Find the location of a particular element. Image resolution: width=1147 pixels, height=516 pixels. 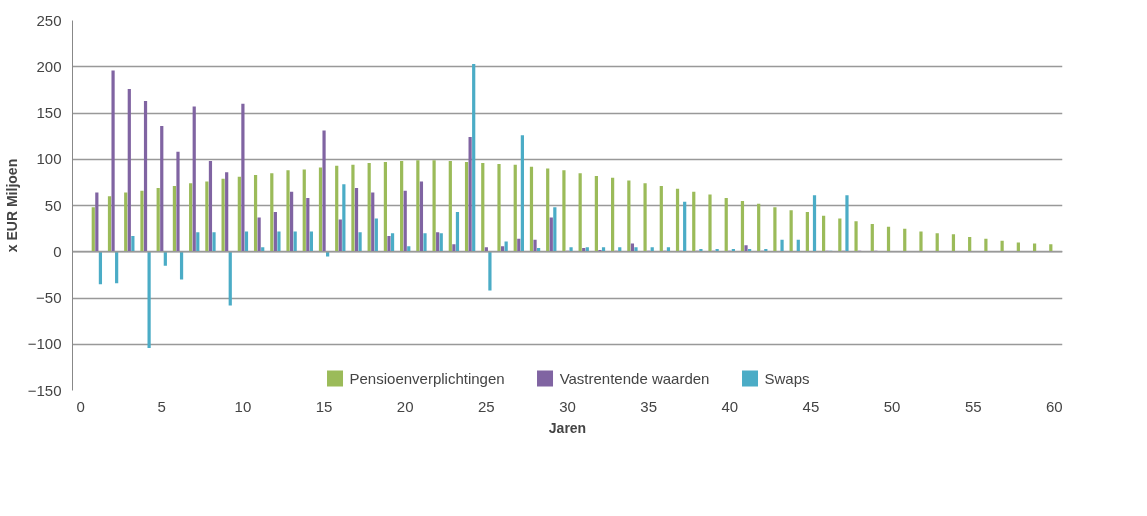

y-tick-label: 50 is located at coordinates (53, 205).